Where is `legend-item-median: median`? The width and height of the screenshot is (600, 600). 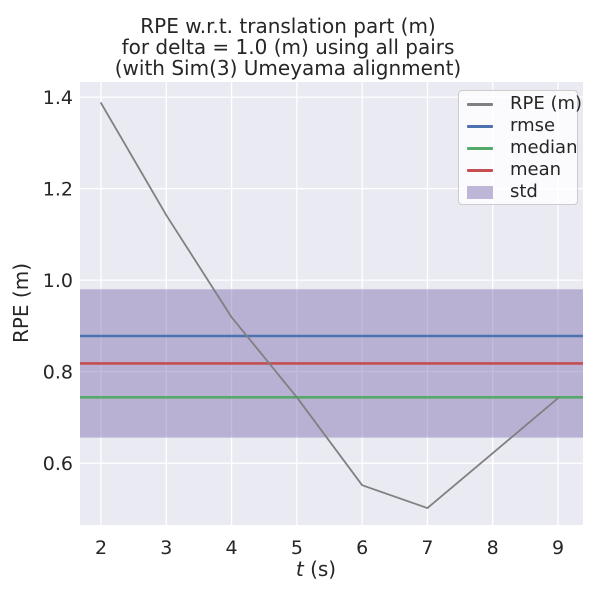 legend-item-median: median is located at coordinates (522, 148).